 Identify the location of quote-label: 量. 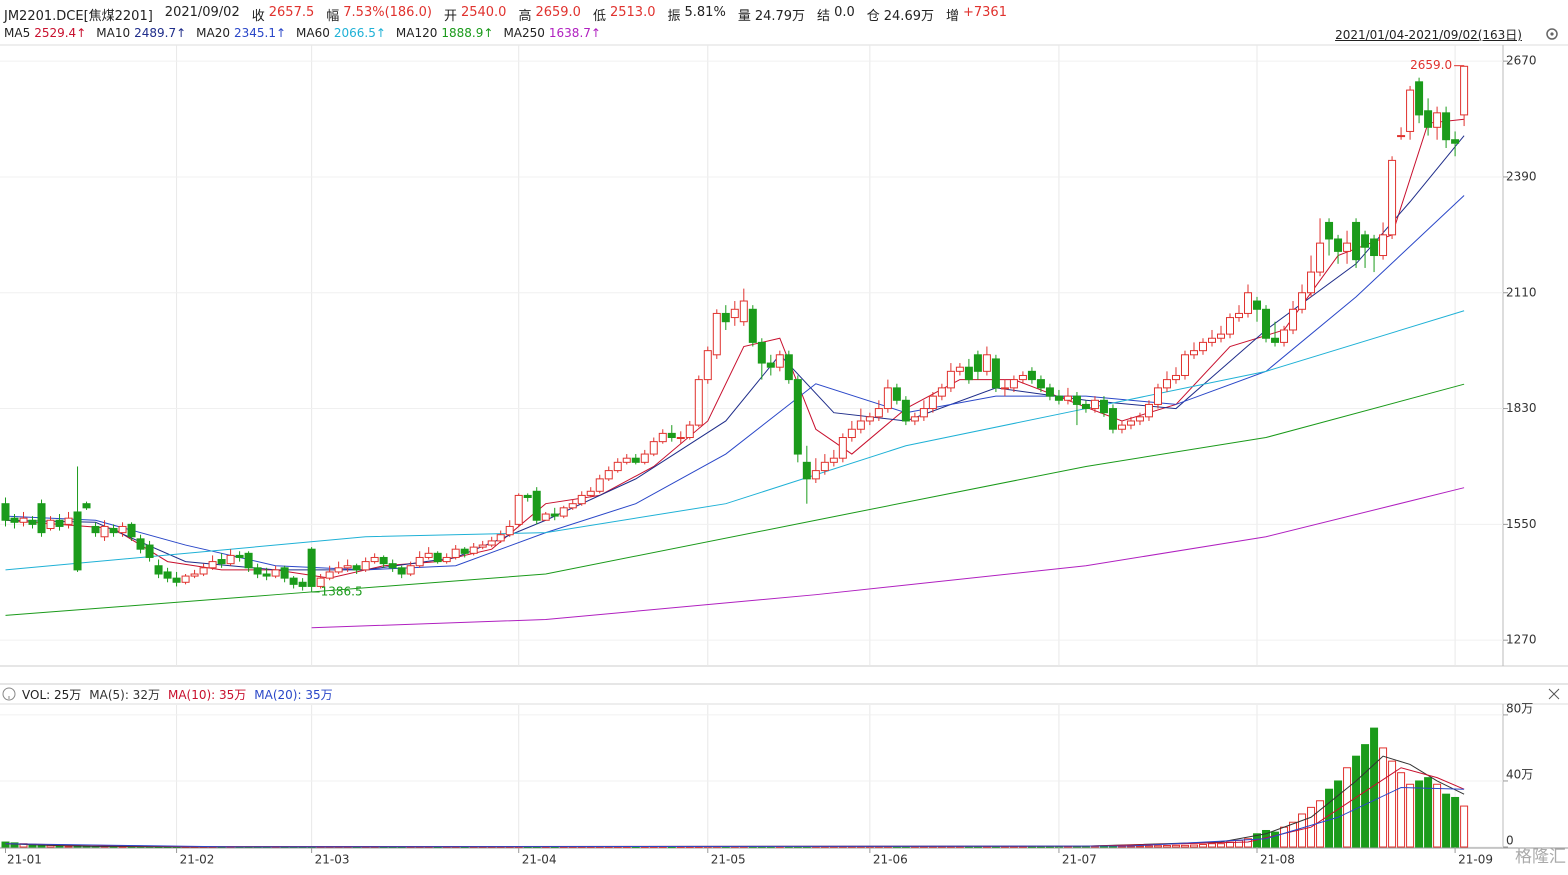
(744, 16).